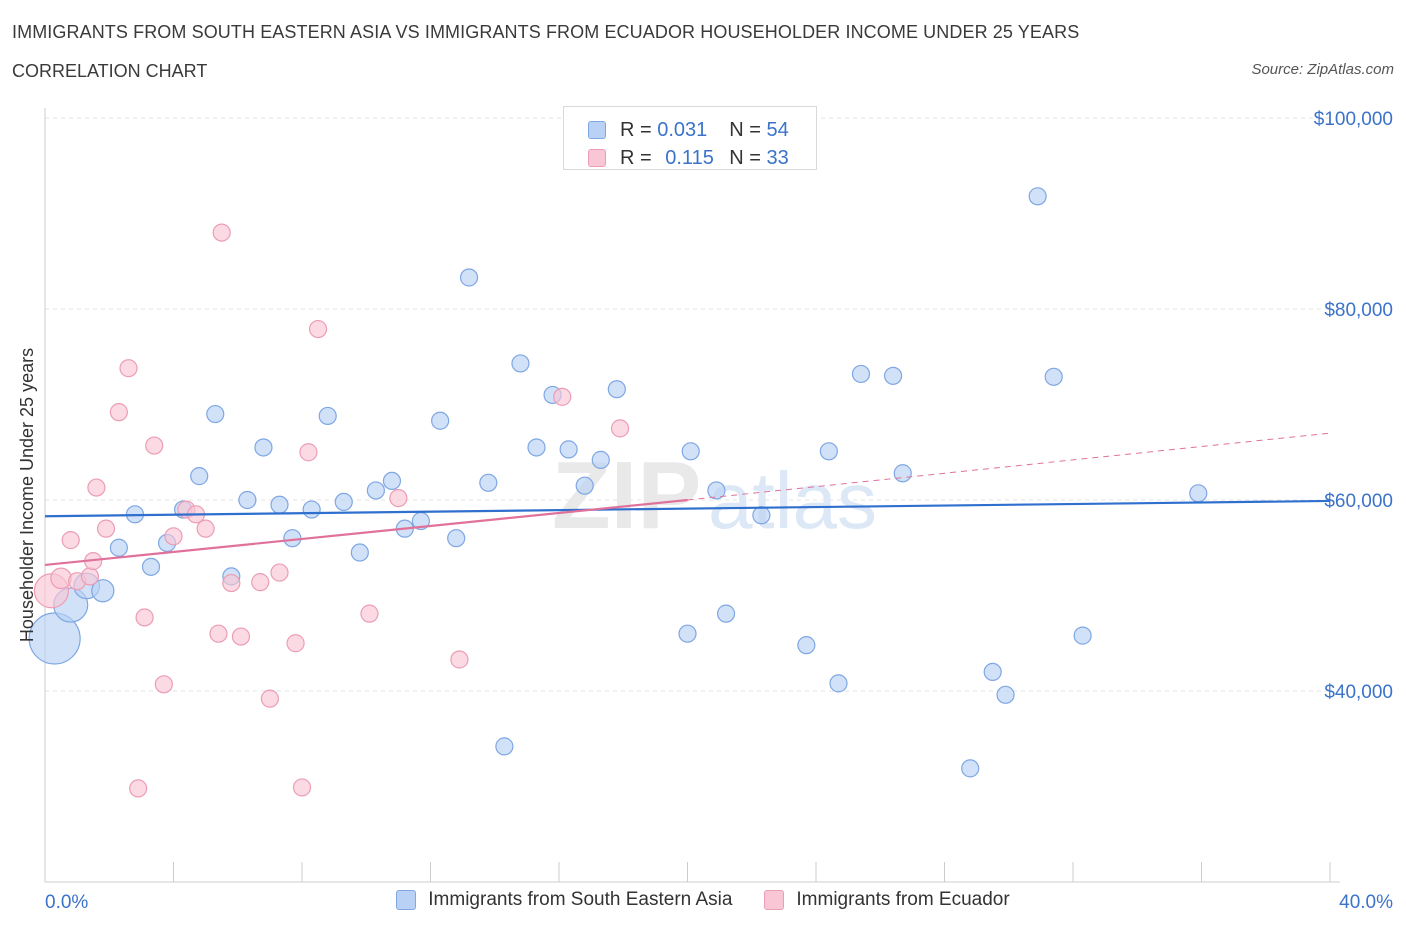 Image resolution: width=1406 pixels, height=930 pixels. What do you see at coordinates (1358, 501) in the screenshot?
I see `y-tick-label: $60,000` at bounding box center [1358, 501].